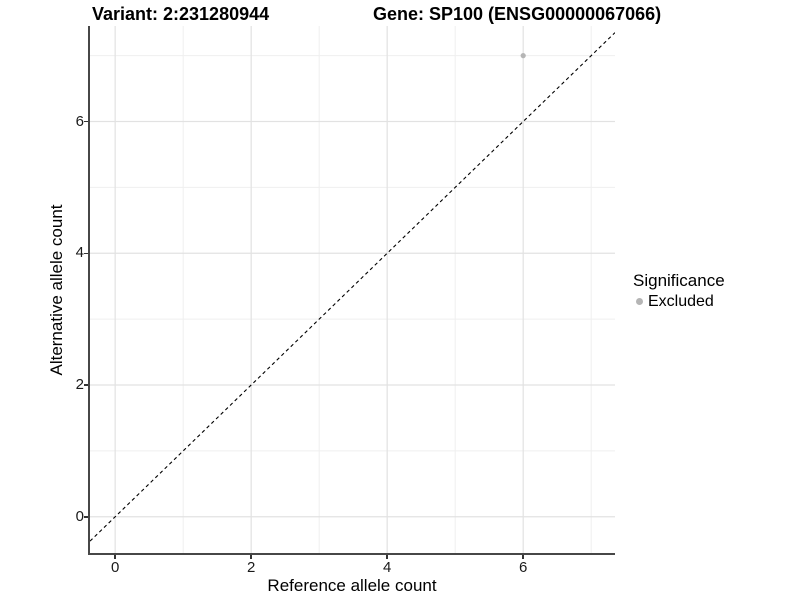 Image resolution: width=800 pixels, height=600 pixels. What do you see at coordinates (251, 567) in the screenshot?
I see `x-axis-tick-label: 2` at bounding box center [251, 567].